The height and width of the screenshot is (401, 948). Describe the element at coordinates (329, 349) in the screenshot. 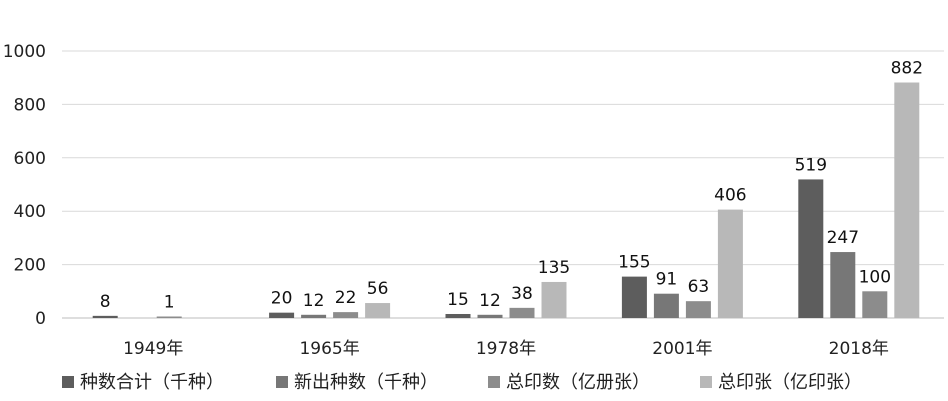

I see `x-category-label: 1965年` at that location.